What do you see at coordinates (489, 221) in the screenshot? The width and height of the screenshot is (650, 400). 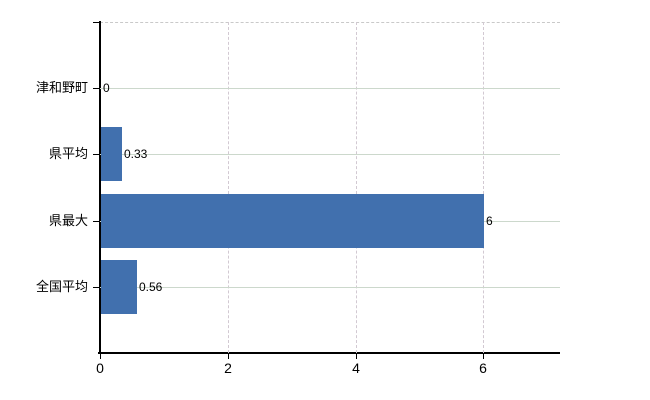 I see `value-label: 6` at bounding box center [489, 221].